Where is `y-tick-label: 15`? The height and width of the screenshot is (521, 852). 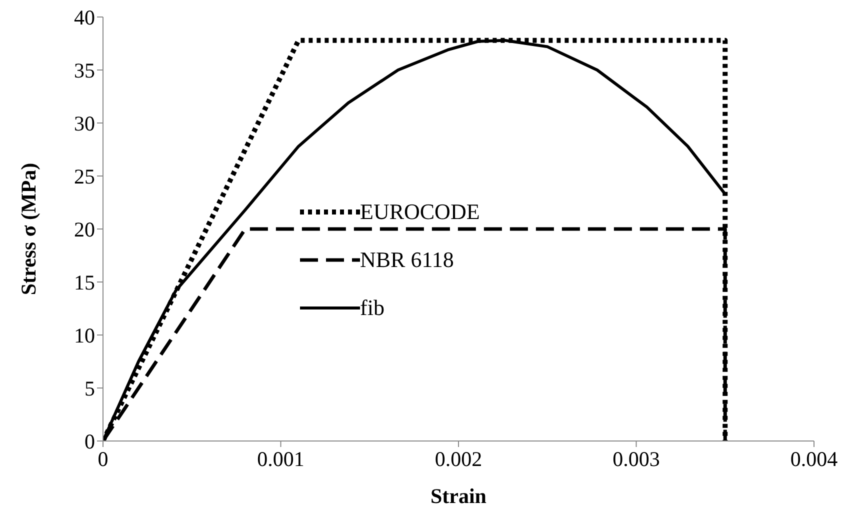
y-tick-label: 15 is located at coordinates (84, 282).